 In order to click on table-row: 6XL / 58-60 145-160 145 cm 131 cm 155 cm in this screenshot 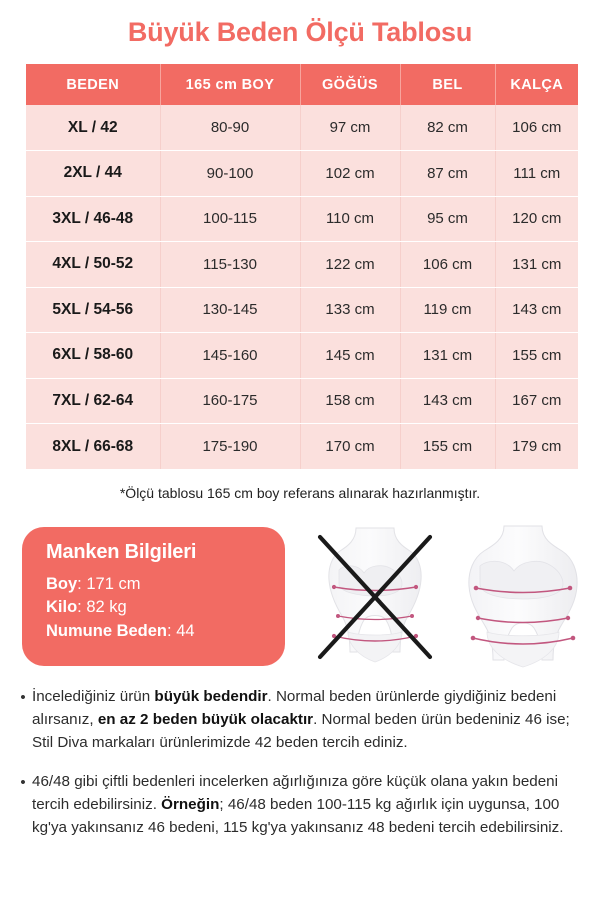, I will do `click(302, 355)`.